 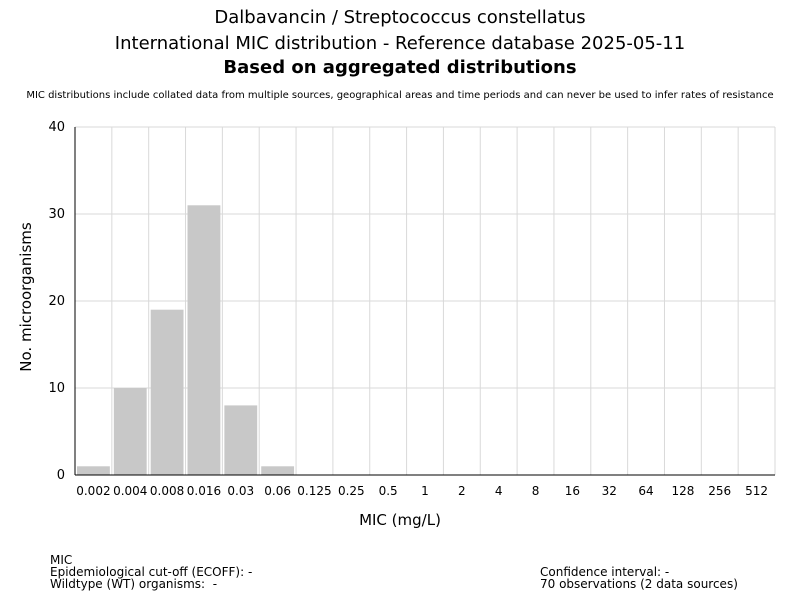 I want to click on y-tick-label: 0, so click(x=61, y=475).